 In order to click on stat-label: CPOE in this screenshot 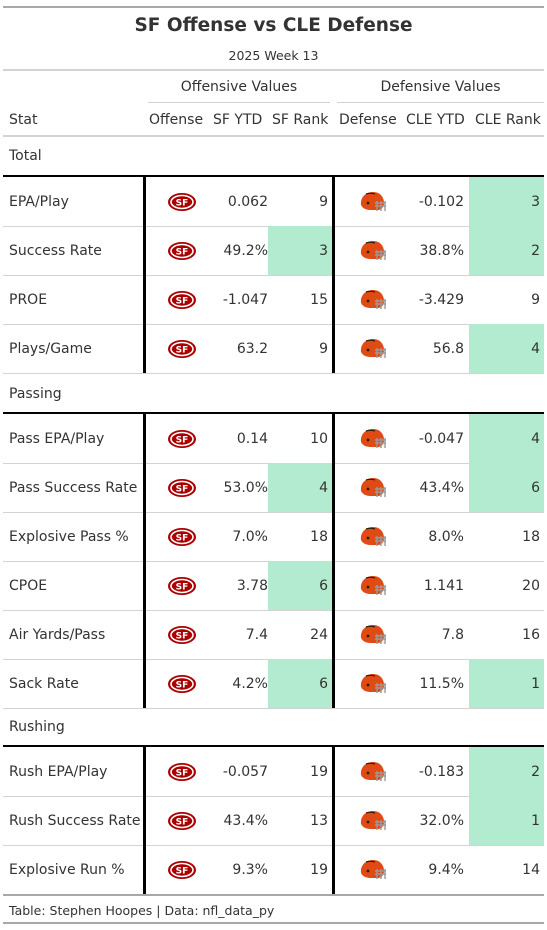, I will do `click(28, 585)`.